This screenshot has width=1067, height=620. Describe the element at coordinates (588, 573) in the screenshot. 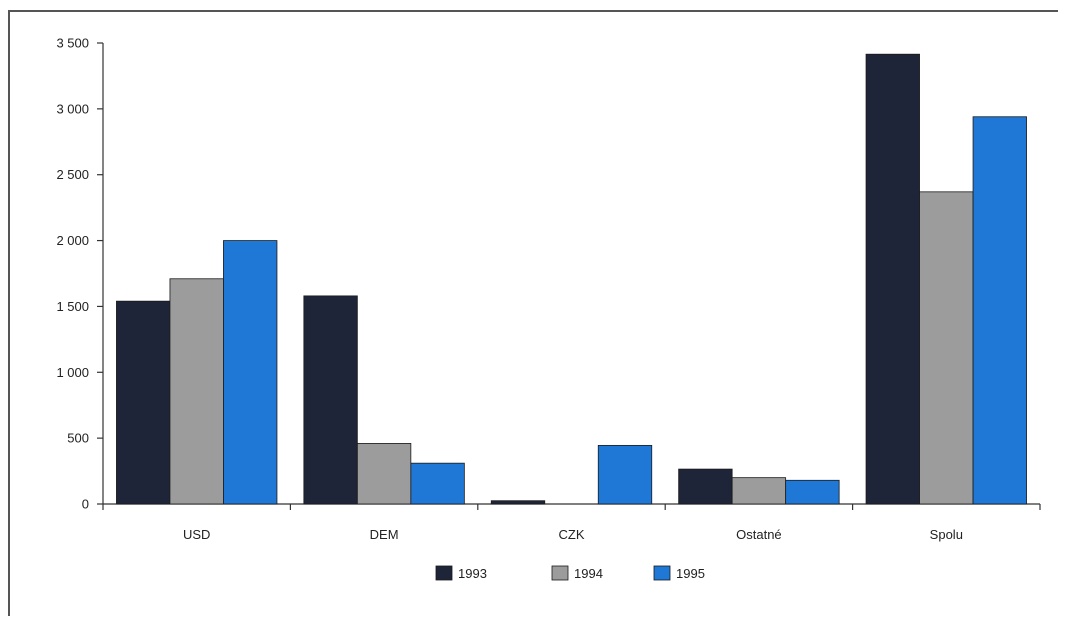

I see `legend-label-1994: 1994` at that location.